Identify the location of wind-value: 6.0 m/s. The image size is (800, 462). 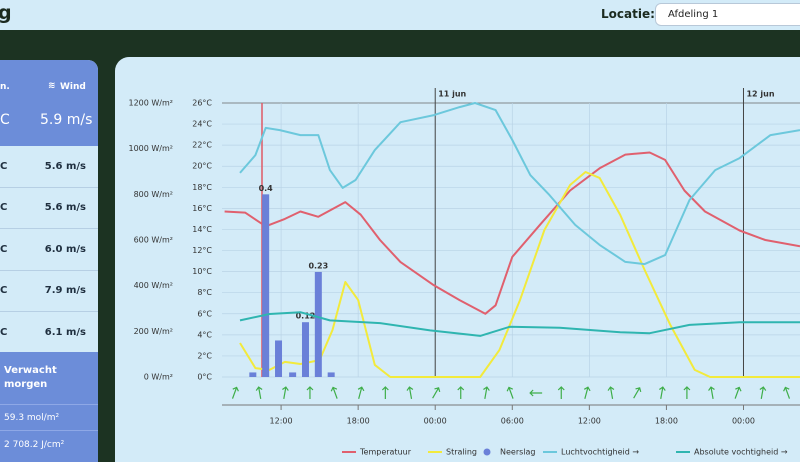
(65, 249).